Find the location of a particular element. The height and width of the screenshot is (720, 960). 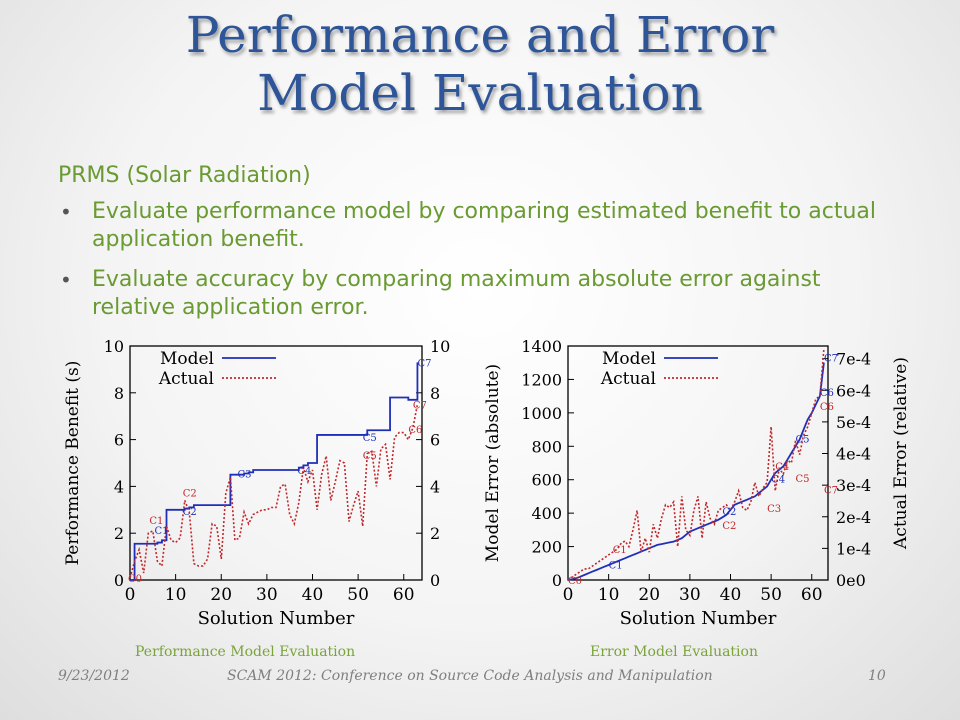

slide-title-line-2: Model Evaluation is located at coordinates (480, 93).